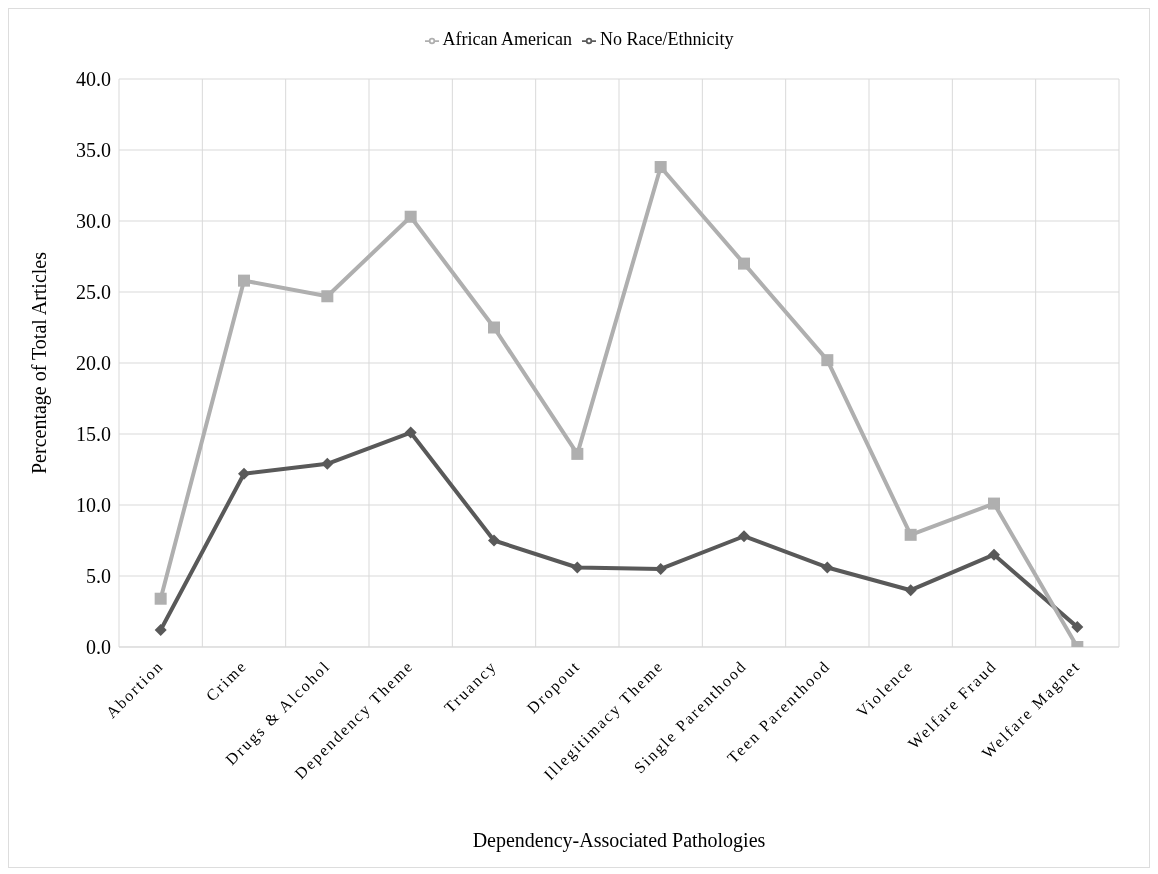 This screenshot has height=874, width=1158. What do you see at coordinates (98, 576) in the screenshot?
I see `y-tick-label: 5.0` at bounding box center [98, 576].